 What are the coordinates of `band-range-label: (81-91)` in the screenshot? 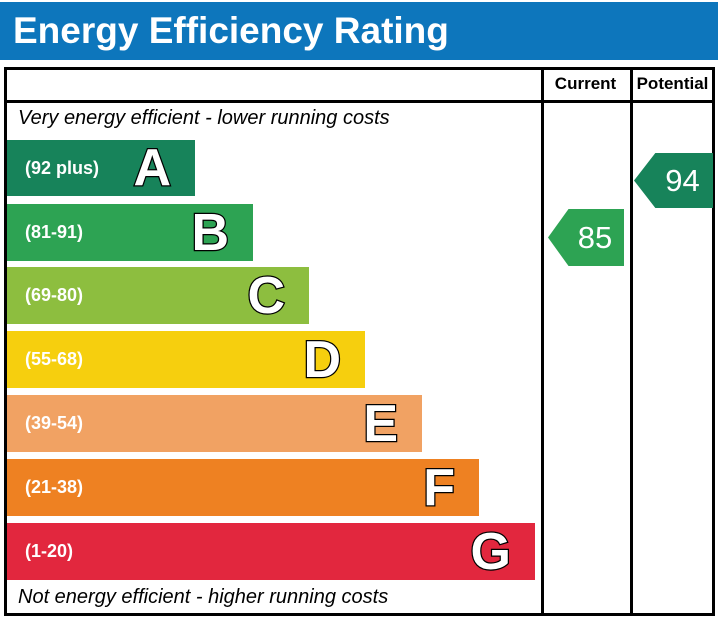 It's located at (54, 232).